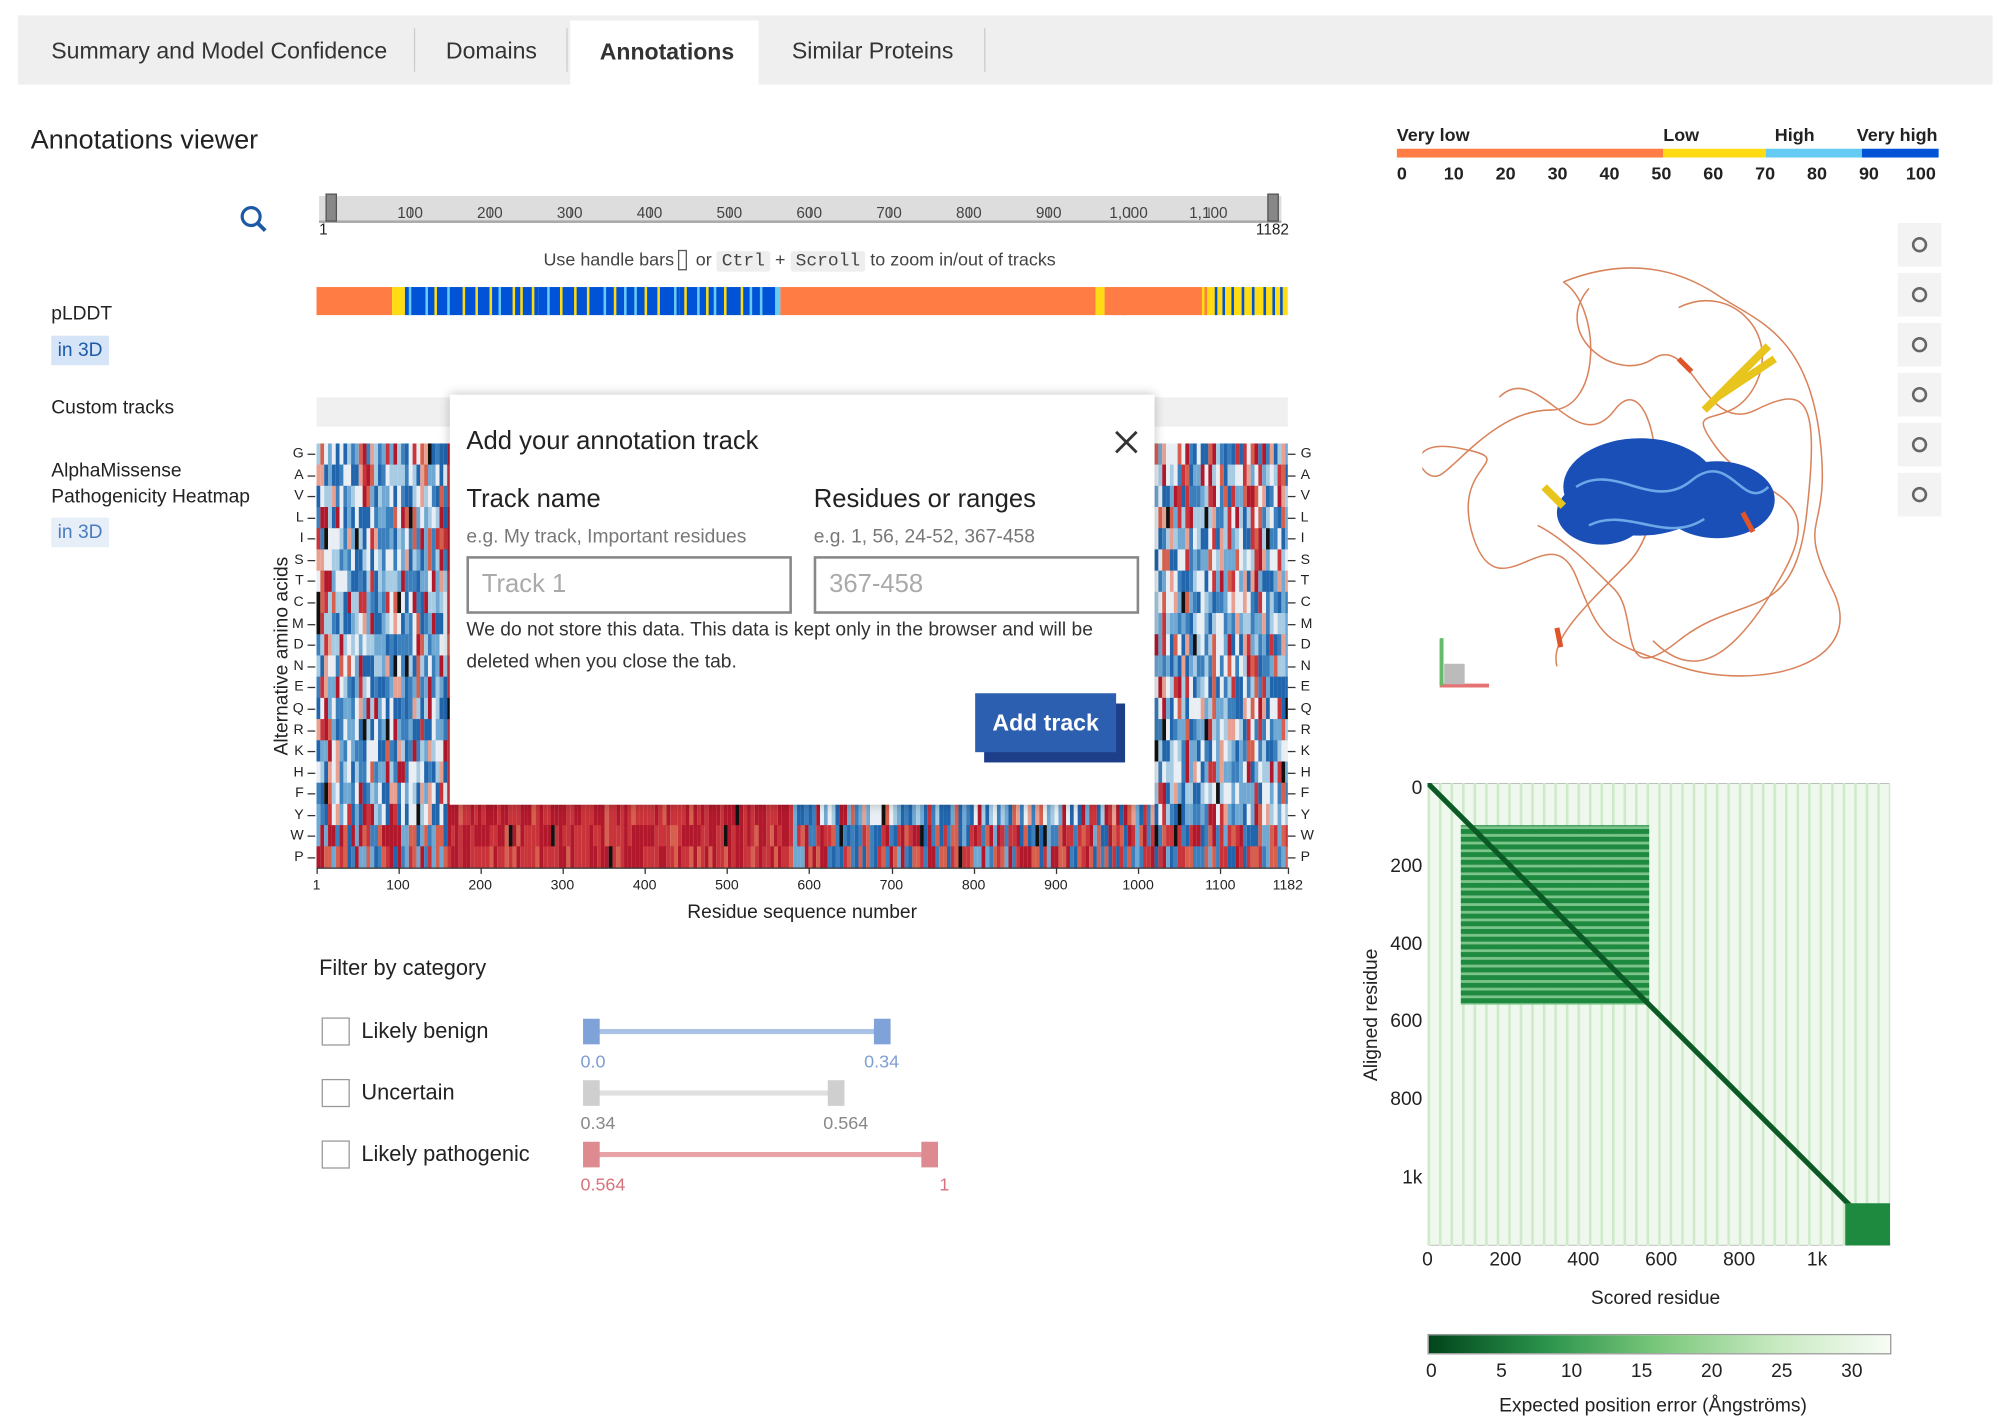  I want to click on search-icon, so click(253, 219).